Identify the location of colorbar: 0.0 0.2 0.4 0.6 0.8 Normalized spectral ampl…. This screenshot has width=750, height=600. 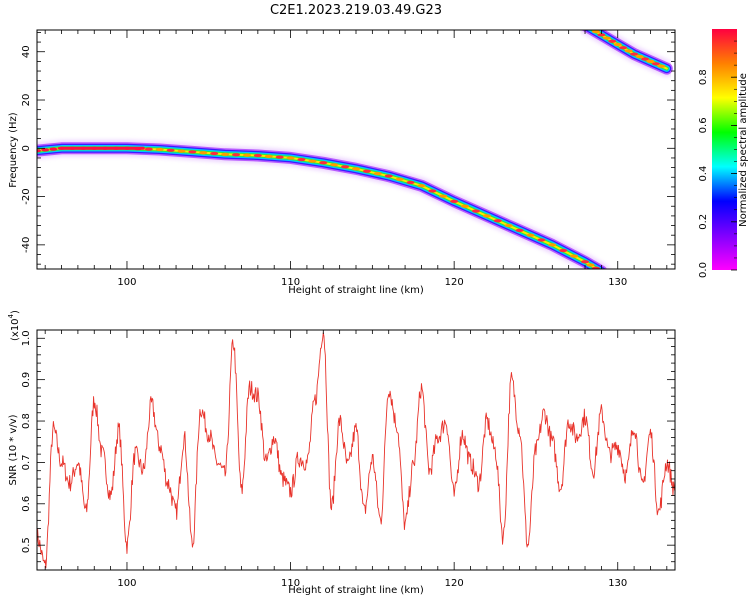
(723, 153).